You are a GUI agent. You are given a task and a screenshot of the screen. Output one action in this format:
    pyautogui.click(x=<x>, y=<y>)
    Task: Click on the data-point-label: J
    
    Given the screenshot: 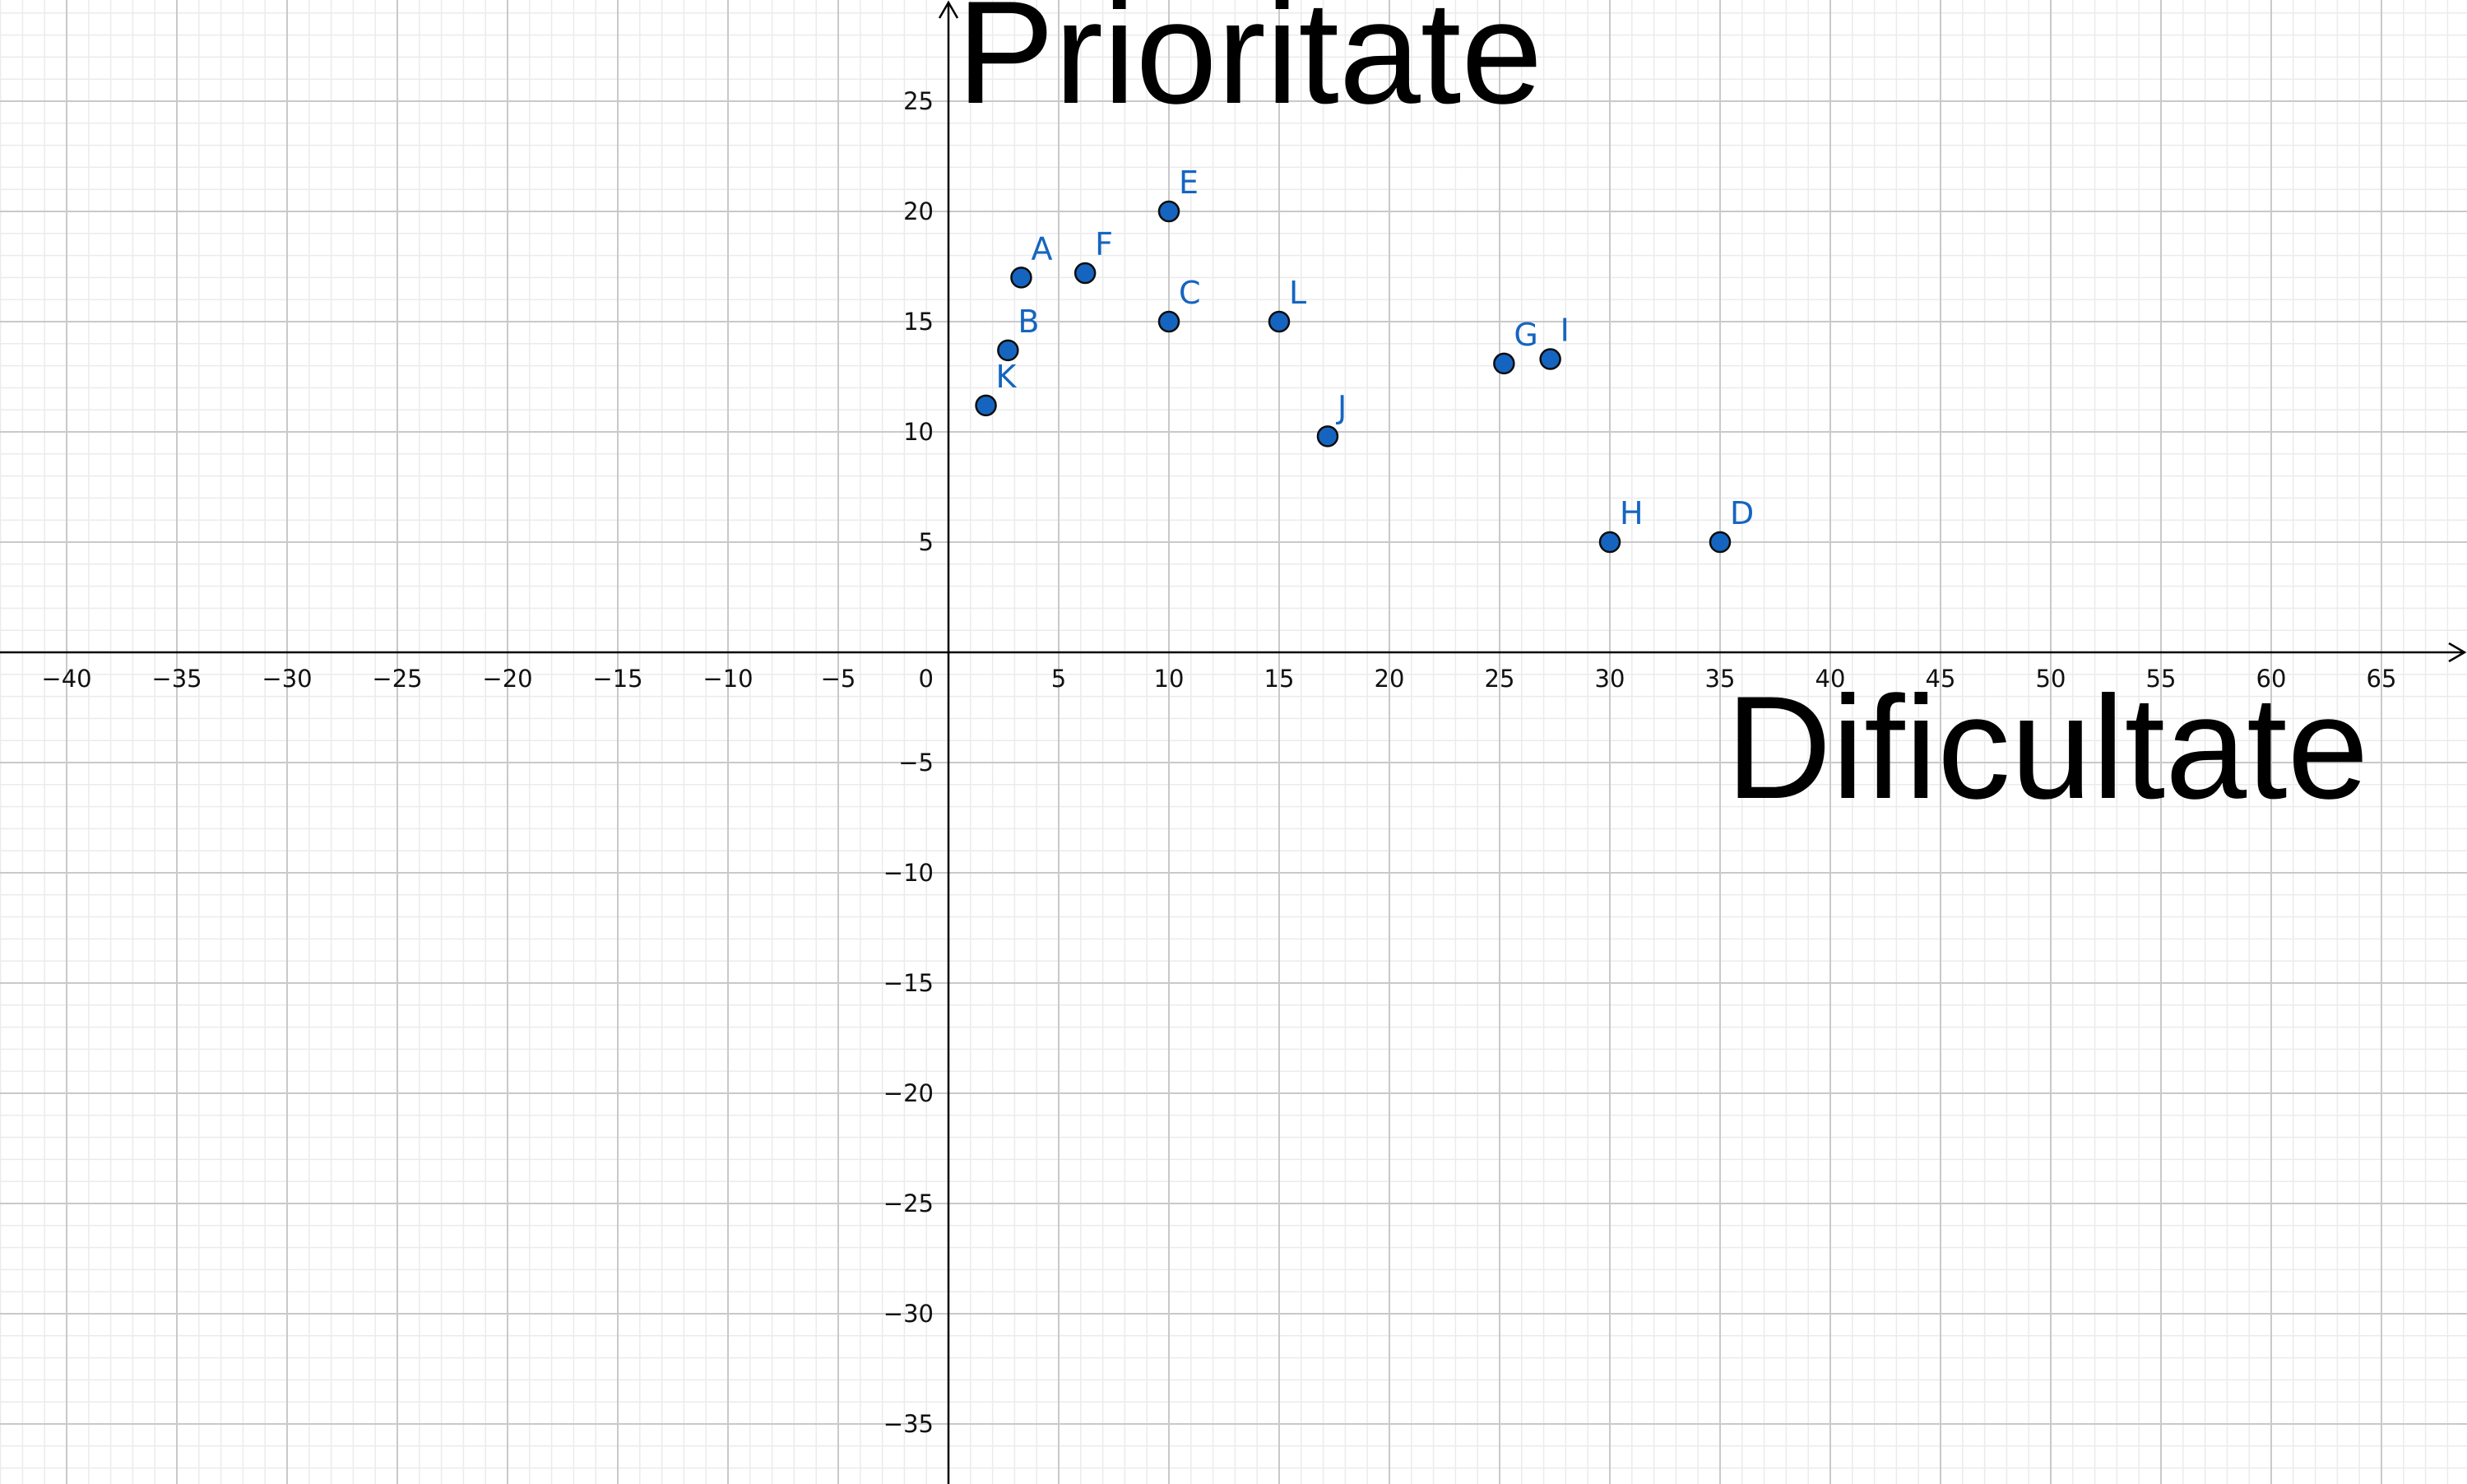 What is the action you would take?
    pyautogui.click(x=1341, y=407)
    